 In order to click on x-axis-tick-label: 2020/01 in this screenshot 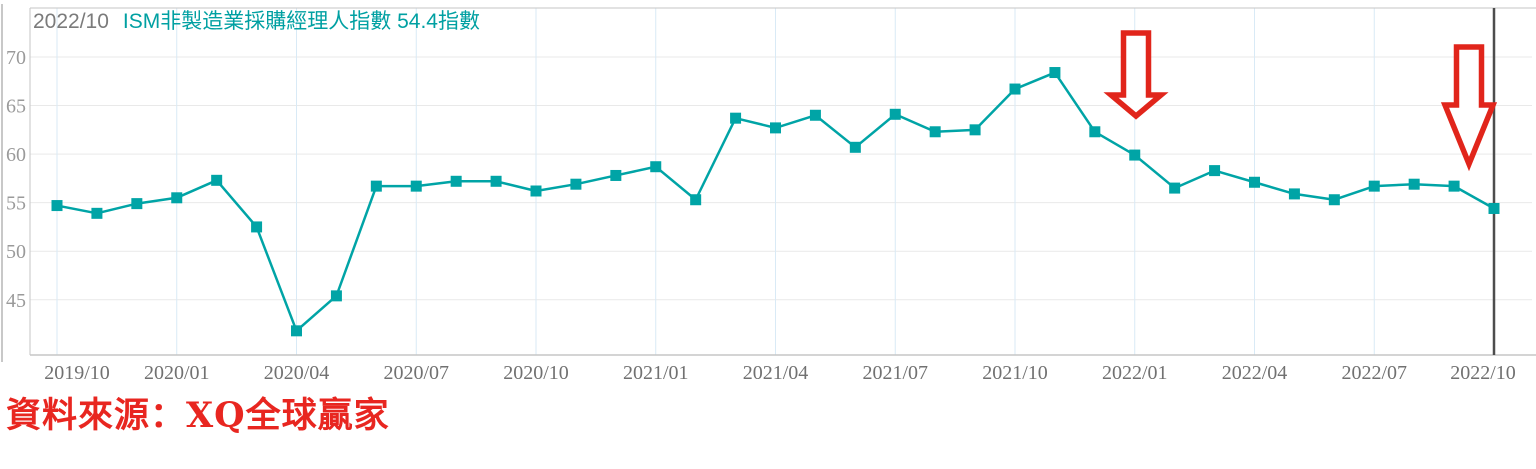, I will do `click(177, 373)`.